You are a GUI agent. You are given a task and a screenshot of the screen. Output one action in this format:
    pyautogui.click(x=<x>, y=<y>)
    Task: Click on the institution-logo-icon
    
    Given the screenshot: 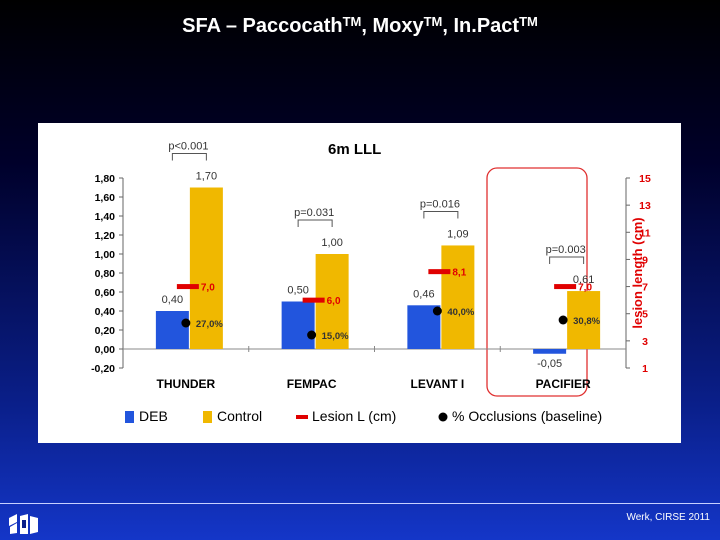 What is the action you would take?
    pyautogui.click(x=23, y=524)
    